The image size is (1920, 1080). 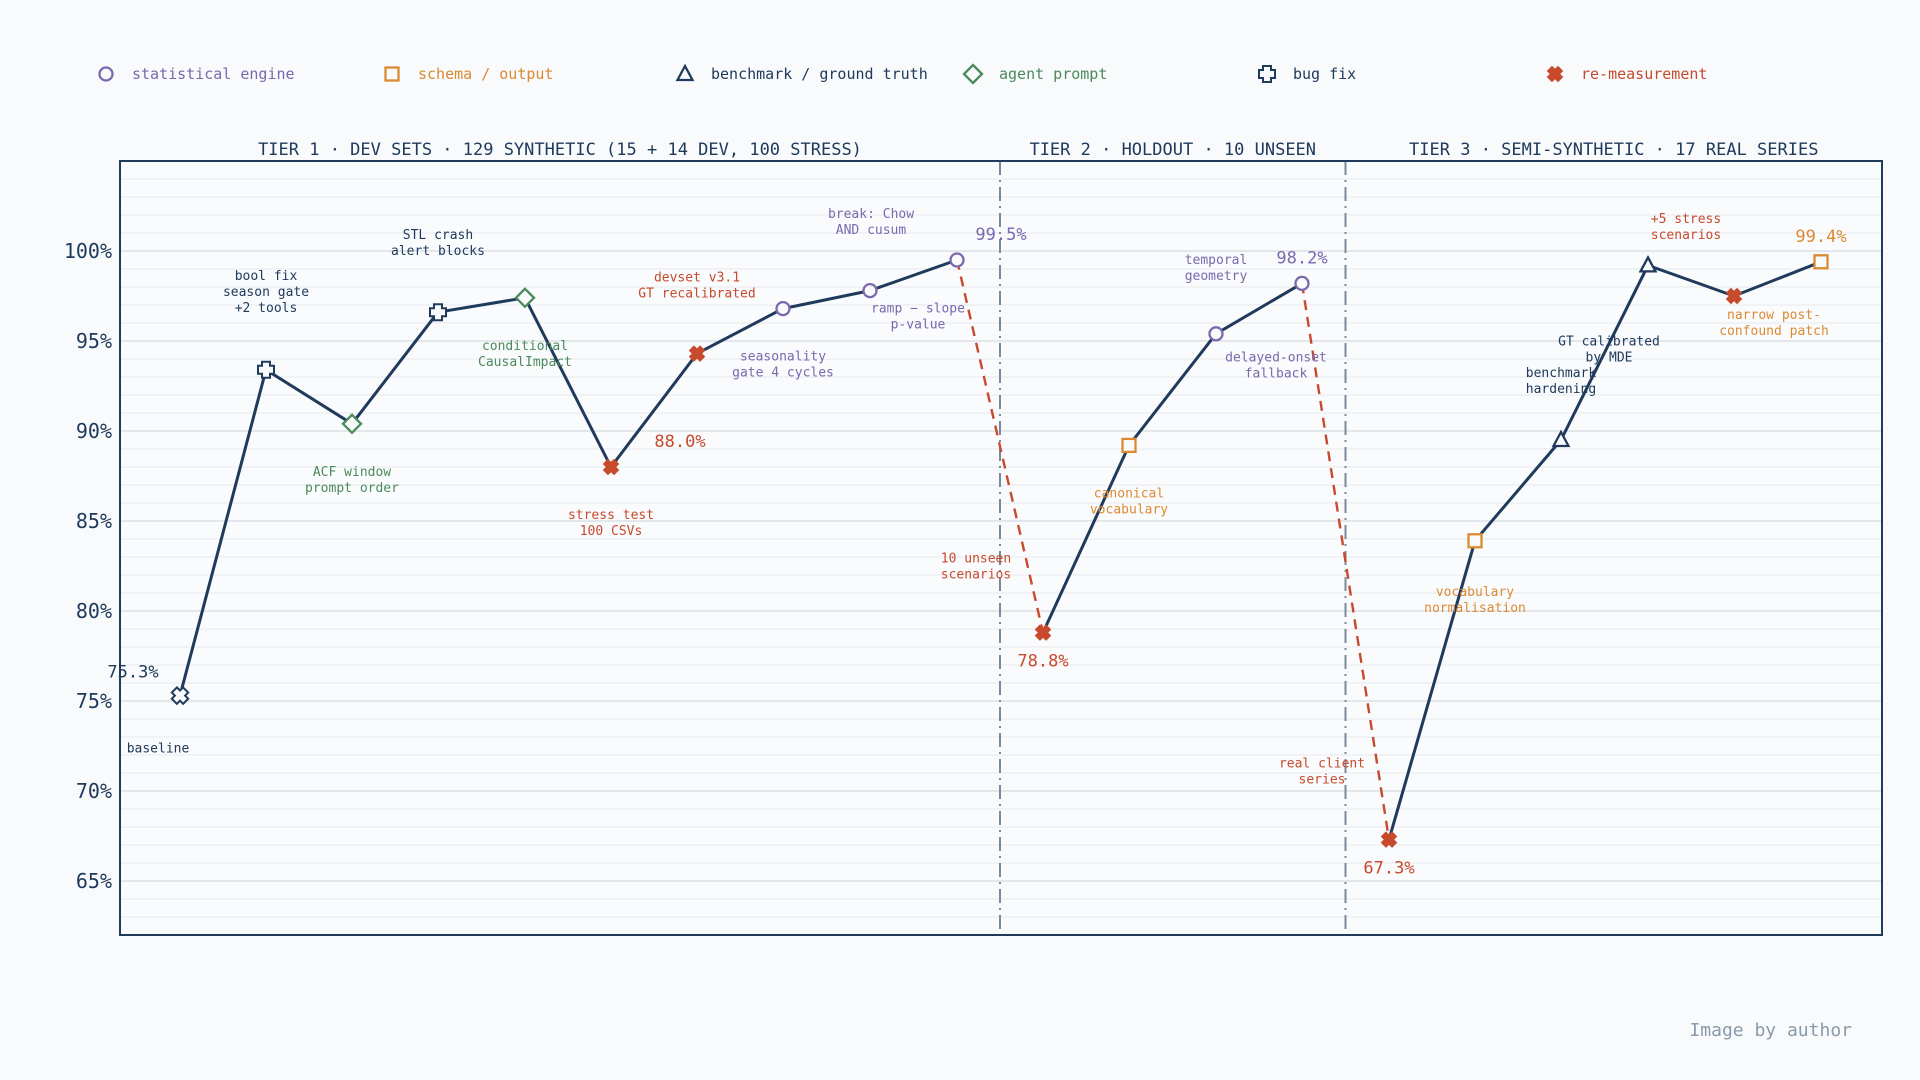 I want to click on baseline-marker, so click(x=180, y=695).